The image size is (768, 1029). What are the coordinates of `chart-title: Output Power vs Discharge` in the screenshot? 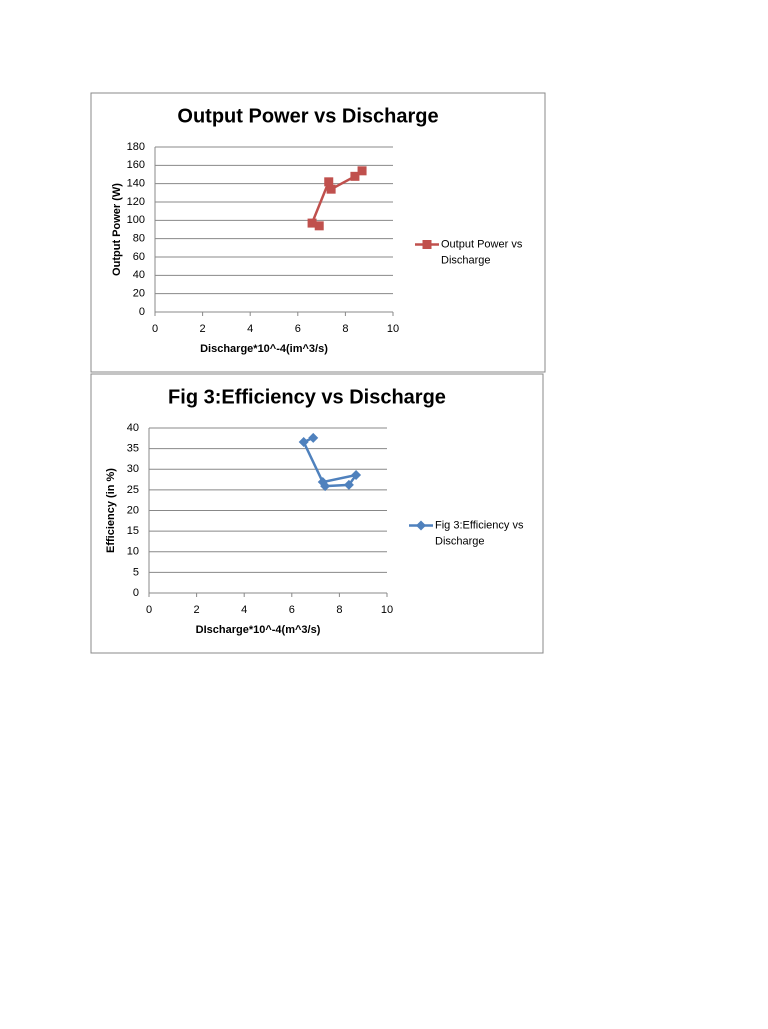 It's located at (307, 116).